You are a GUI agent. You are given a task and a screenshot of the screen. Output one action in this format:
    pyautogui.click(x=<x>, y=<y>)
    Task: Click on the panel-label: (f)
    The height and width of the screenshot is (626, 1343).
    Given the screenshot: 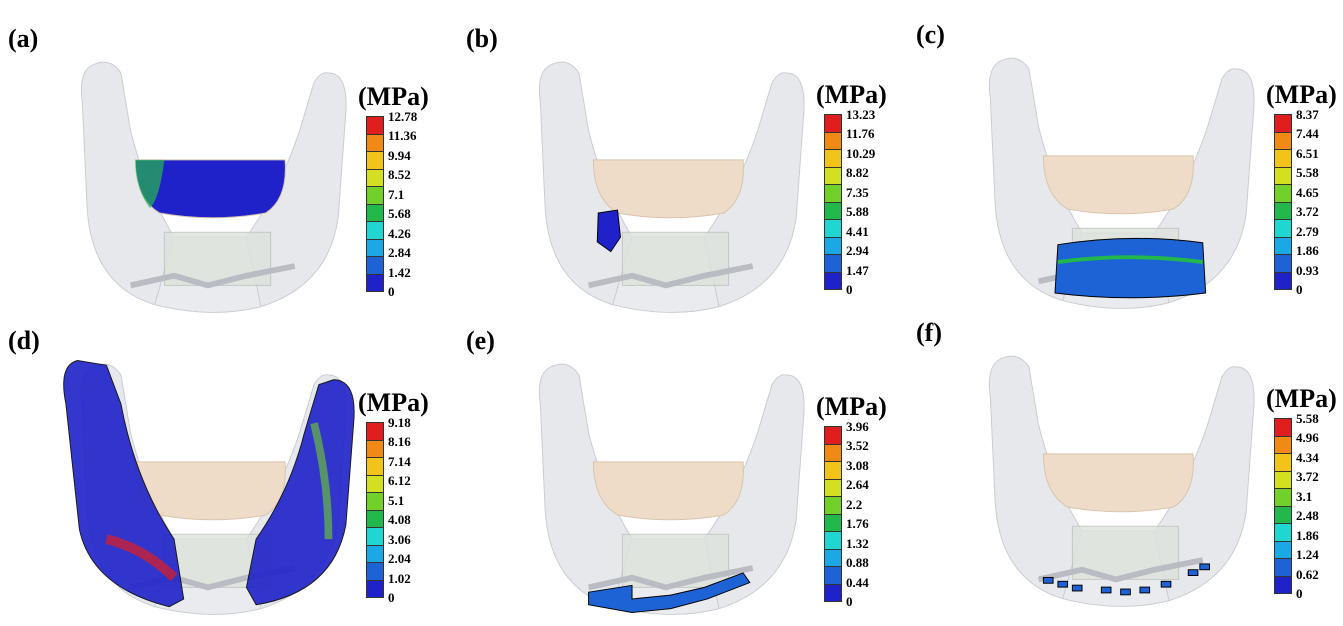 What is the action you would take?
    pyautogui.click(x=929, y=332)
    